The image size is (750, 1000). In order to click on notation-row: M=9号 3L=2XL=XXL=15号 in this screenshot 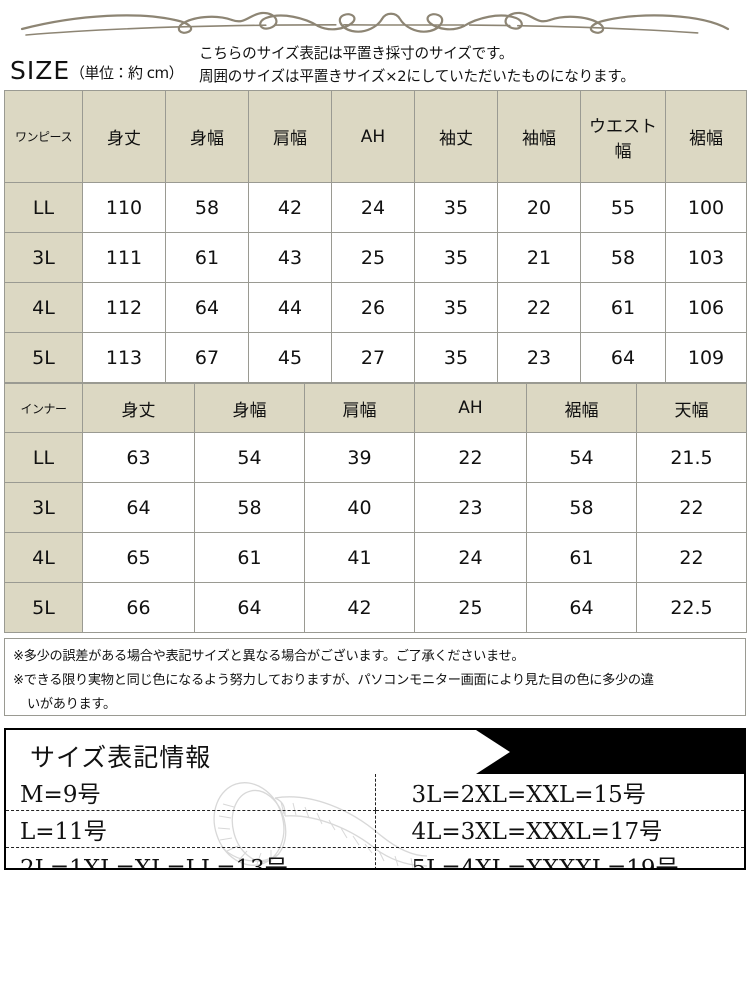, I will do `click(375, 792)`.